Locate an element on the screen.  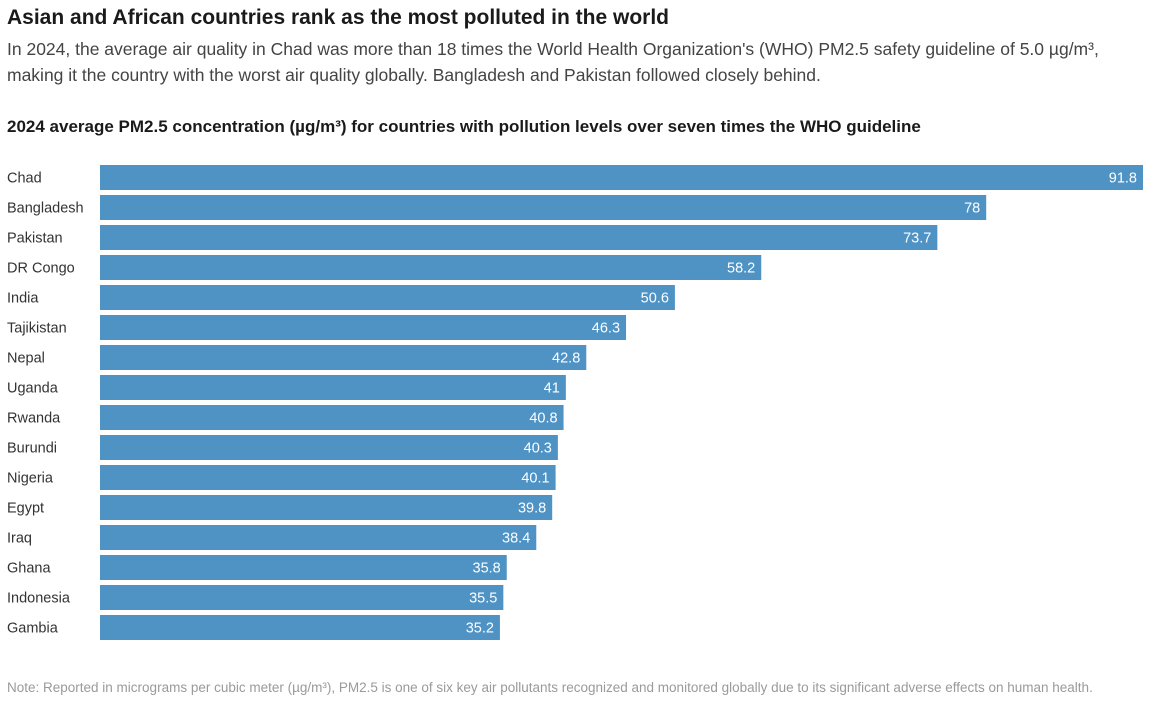
bar-row-chad: Chad 91.8 is located at coordinates (575, 177).